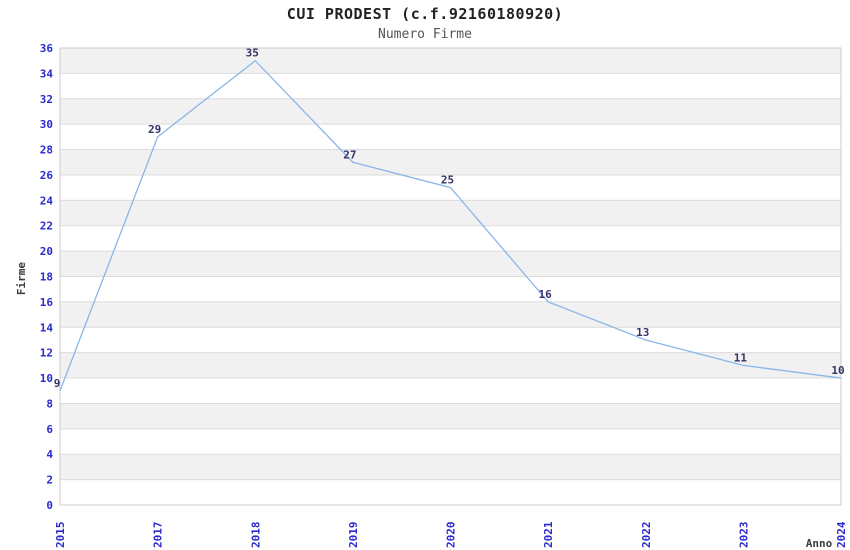 The width and height of the screenshot is (850, 550). Describe the element at coordinates (447, 180) in the screenshot. I see `data-label: 25` at that location.